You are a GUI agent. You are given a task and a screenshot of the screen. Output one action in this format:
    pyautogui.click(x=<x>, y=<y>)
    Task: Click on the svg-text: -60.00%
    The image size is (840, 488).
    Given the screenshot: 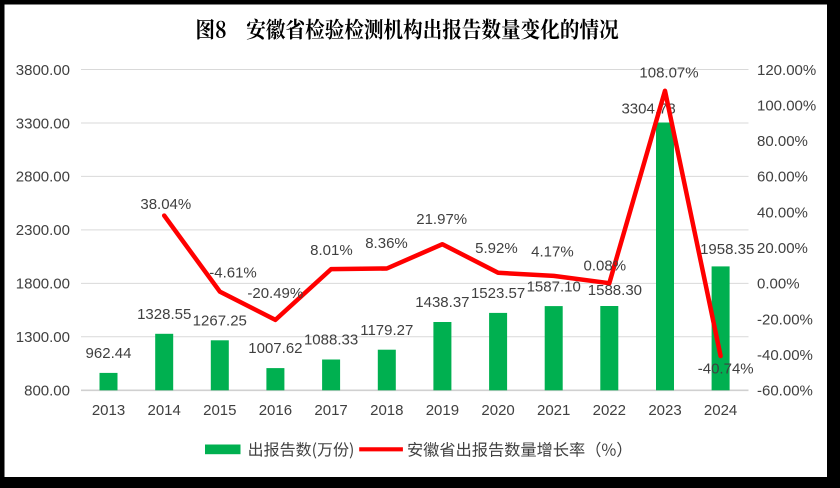 What is the action you would take?
    pyautogui.click(x=785, y=391)
    